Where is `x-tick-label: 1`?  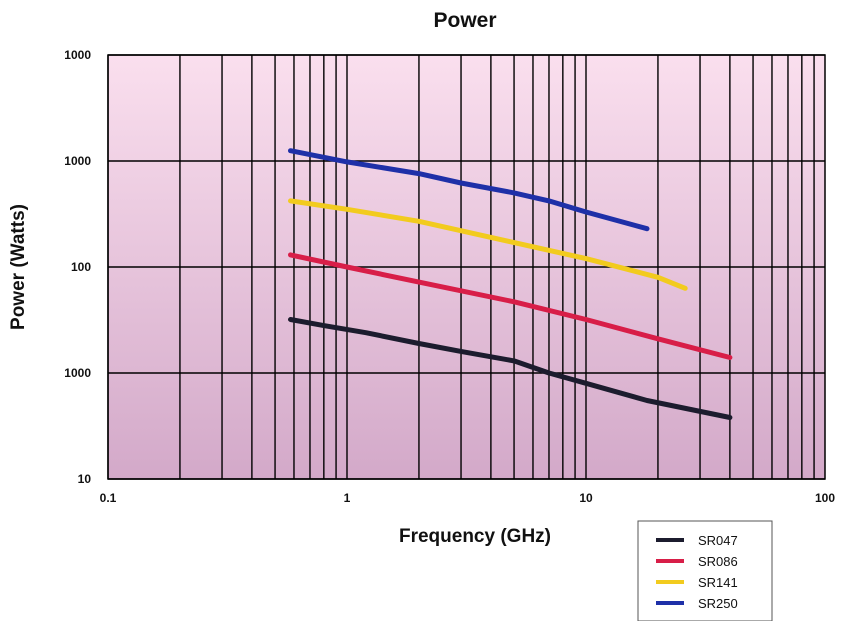
x-tick-label: 1 is located at coordinates (347, 498).